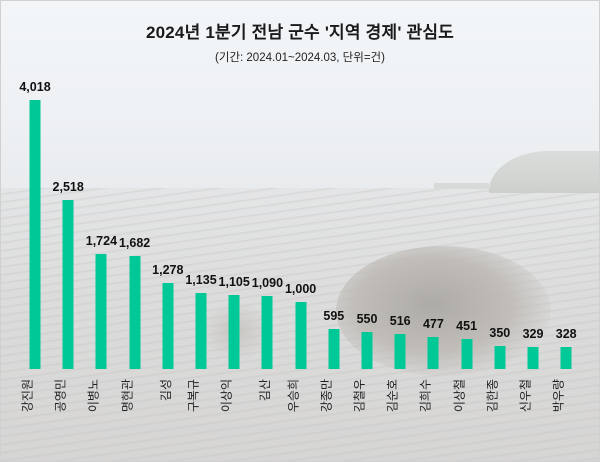 The width and height of the screenshot is (600, 462). What do you see at coordinates (60, 396) in the screenshot?
I see `category-label-text: 공영민` at bounding box center [60, 396].